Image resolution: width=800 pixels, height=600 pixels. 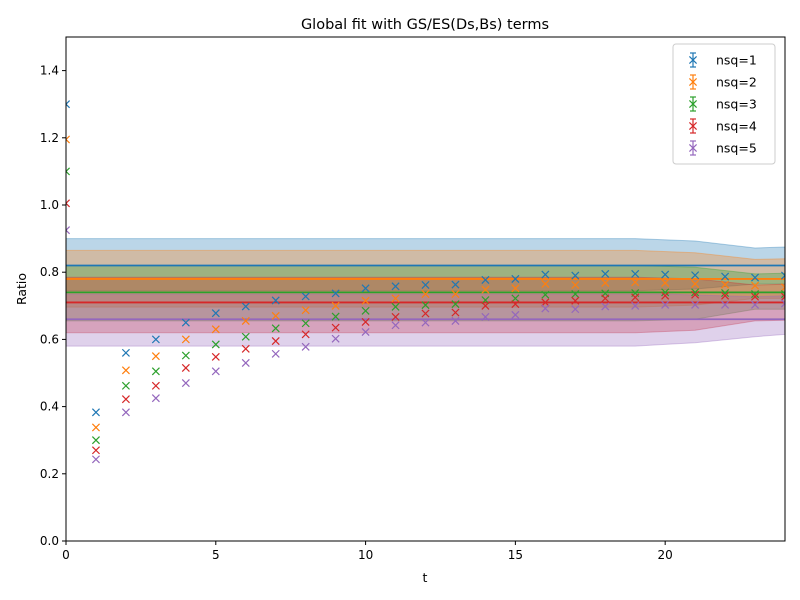 What do you see at coordinates (68, 139) in the screenshot?
I see `data-point-nsq2-t0` at bounding box center [68, 139].